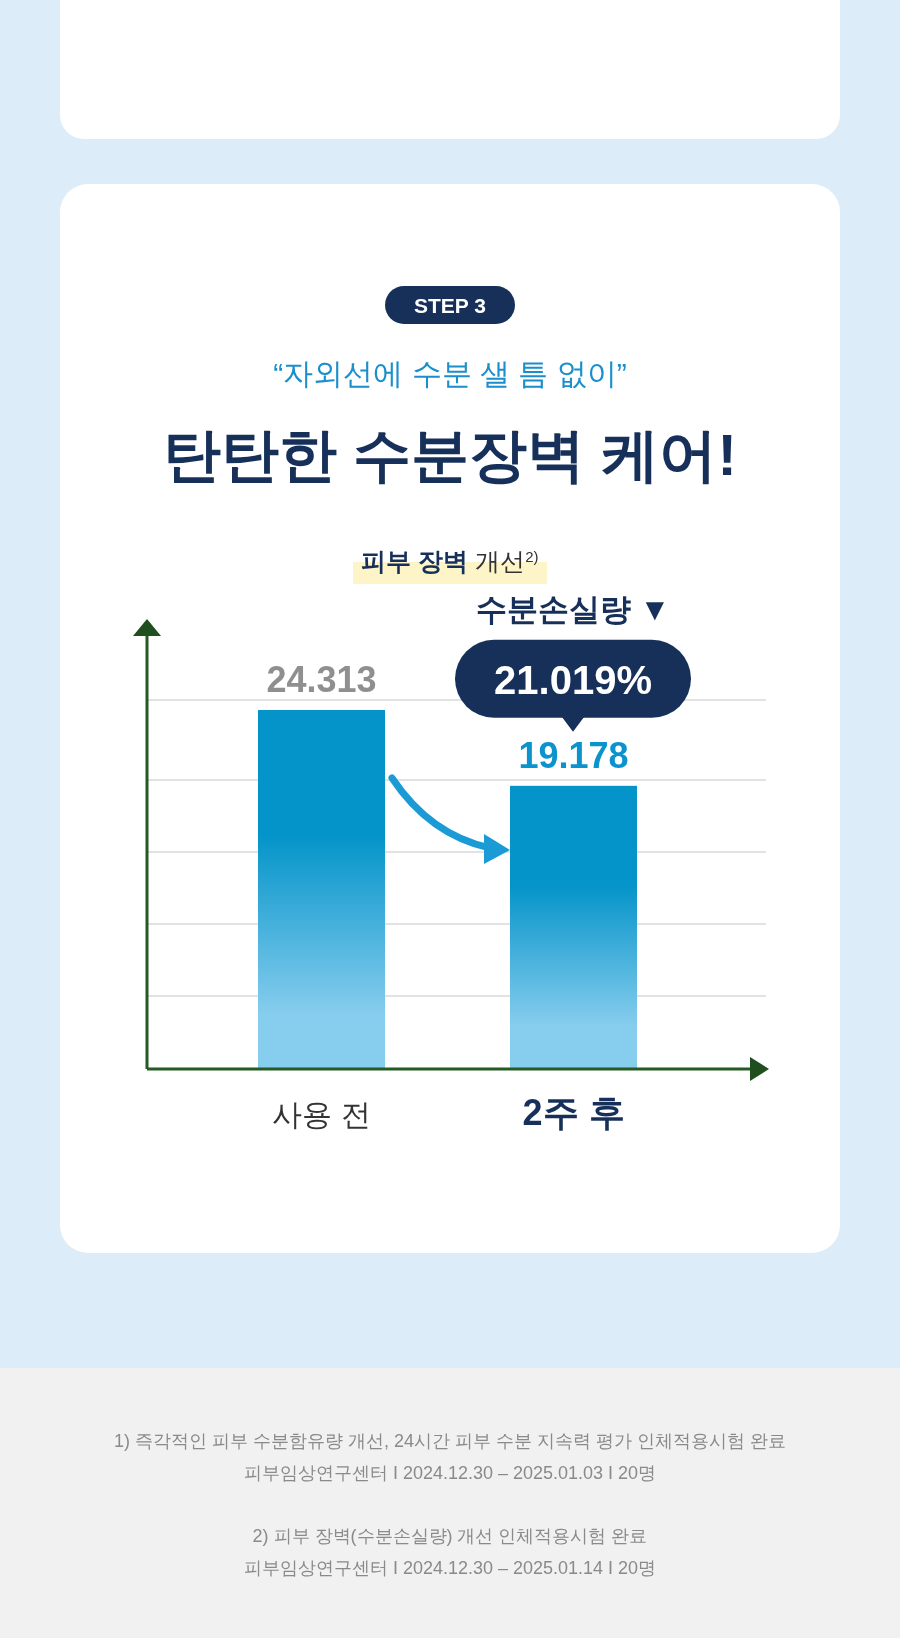 This screenshot has height=1638, width=900. What do you see at coordinates (450, 454) in the screenshot?
I see `chart-title: 탄탄한 수분장벽 케어!` at bounding box center [450, 454].